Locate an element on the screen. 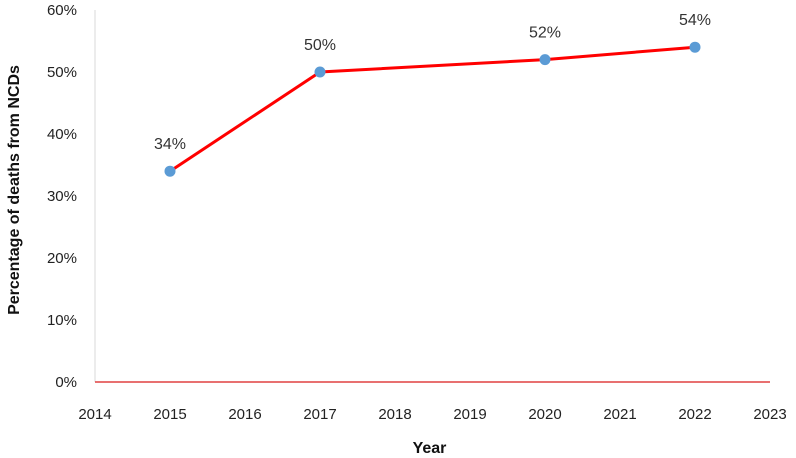  x-tick-label: 2016 is located at coordinates (244, 414).